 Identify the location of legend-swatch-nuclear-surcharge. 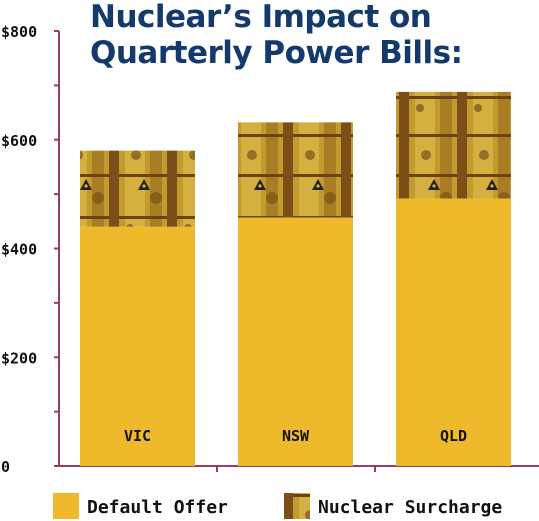
(297, 506).